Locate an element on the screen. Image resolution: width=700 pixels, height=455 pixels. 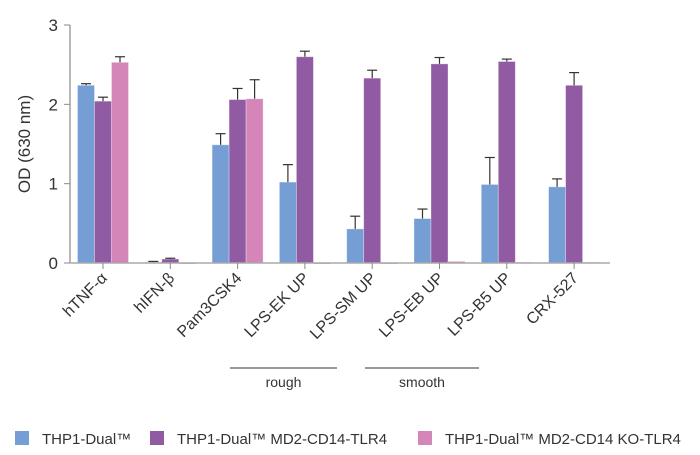
x-tick-label: hIFN-β is located at coordinates (154, 293).